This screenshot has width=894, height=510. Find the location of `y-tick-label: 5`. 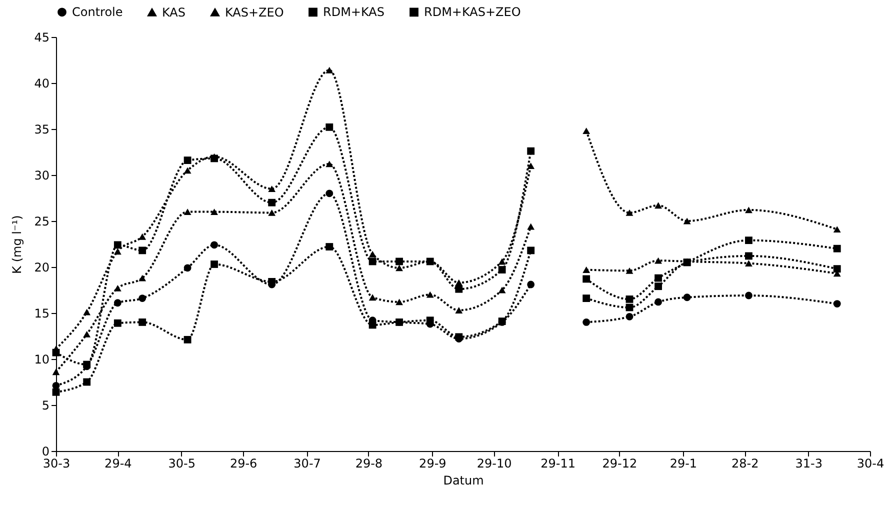

y-tick-label: 5 is located at coordinates (46, 405).